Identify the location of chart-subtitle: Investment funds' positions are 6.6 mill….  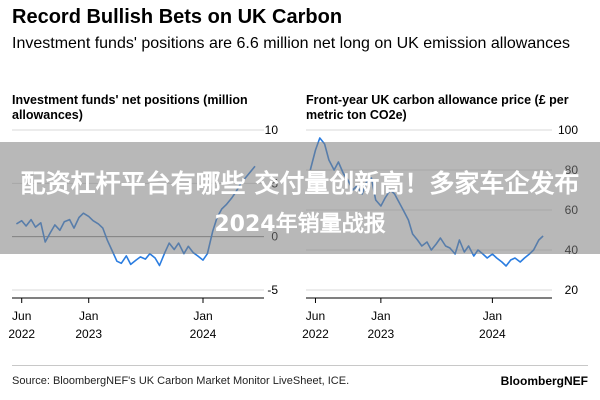
(291, 43).